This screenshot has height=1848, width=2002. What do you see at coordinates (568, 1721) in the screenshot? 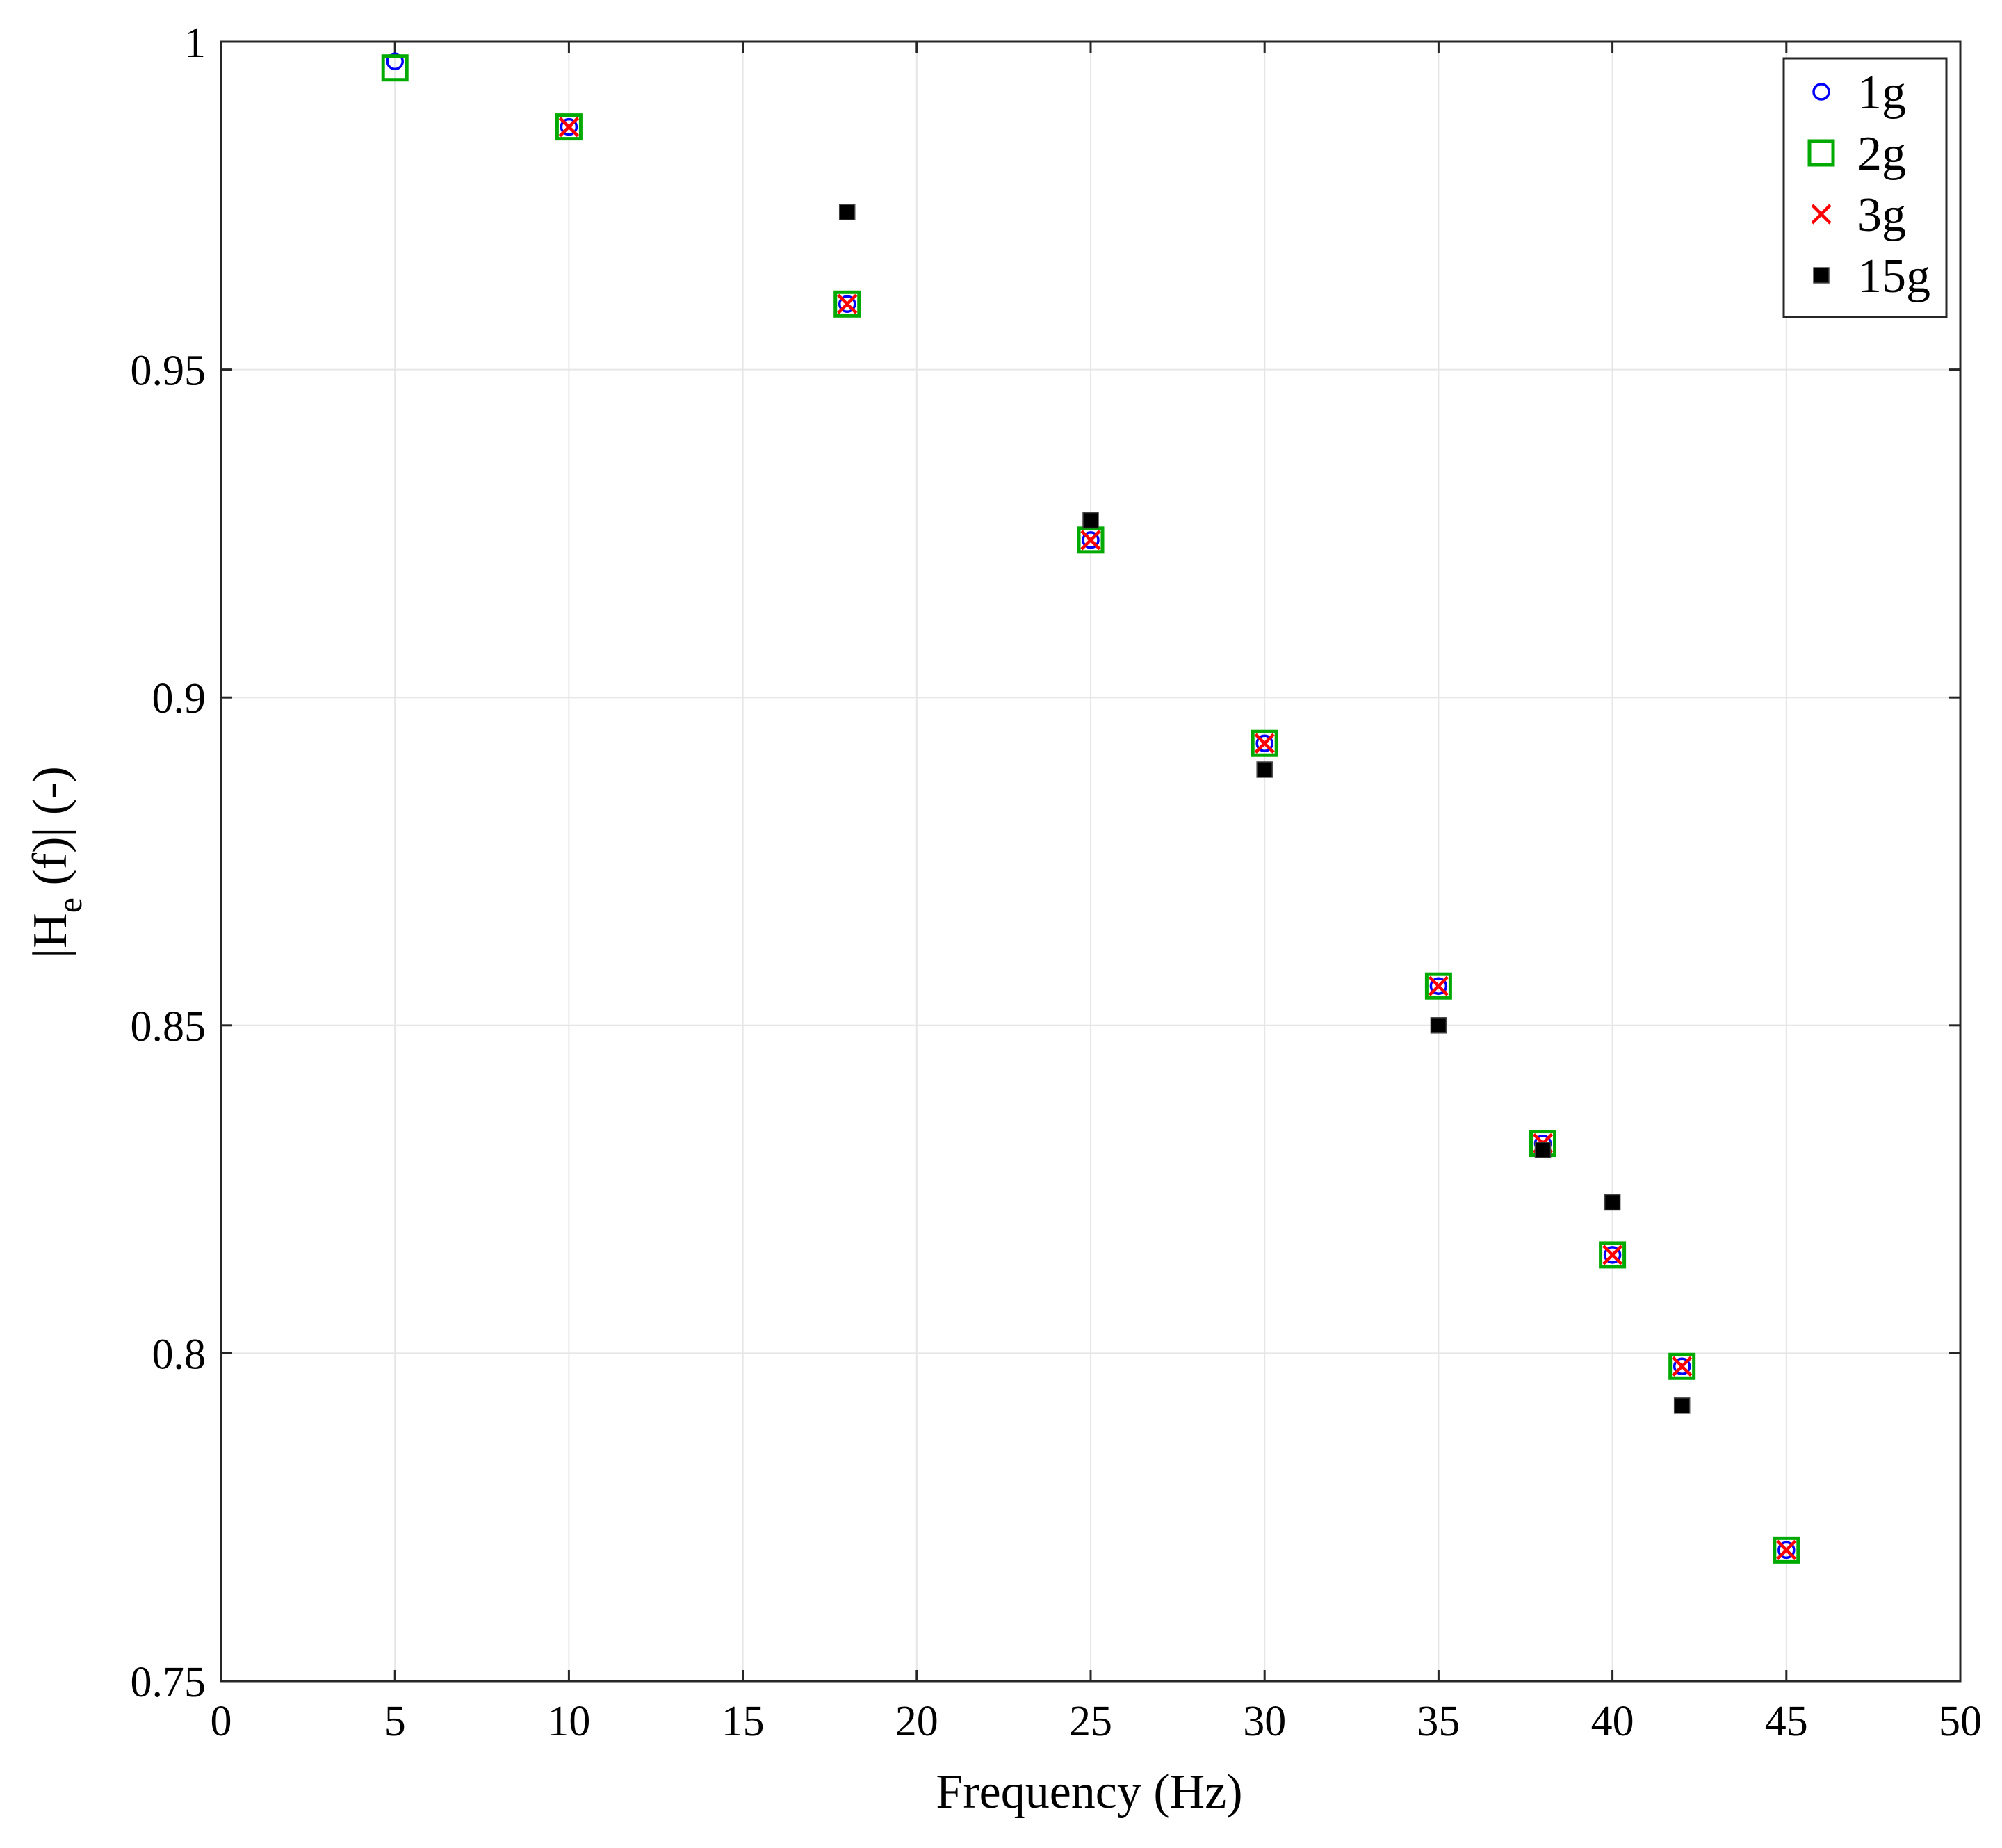
I see `x-tick-label: 10` at bounding box center [568, 1721].